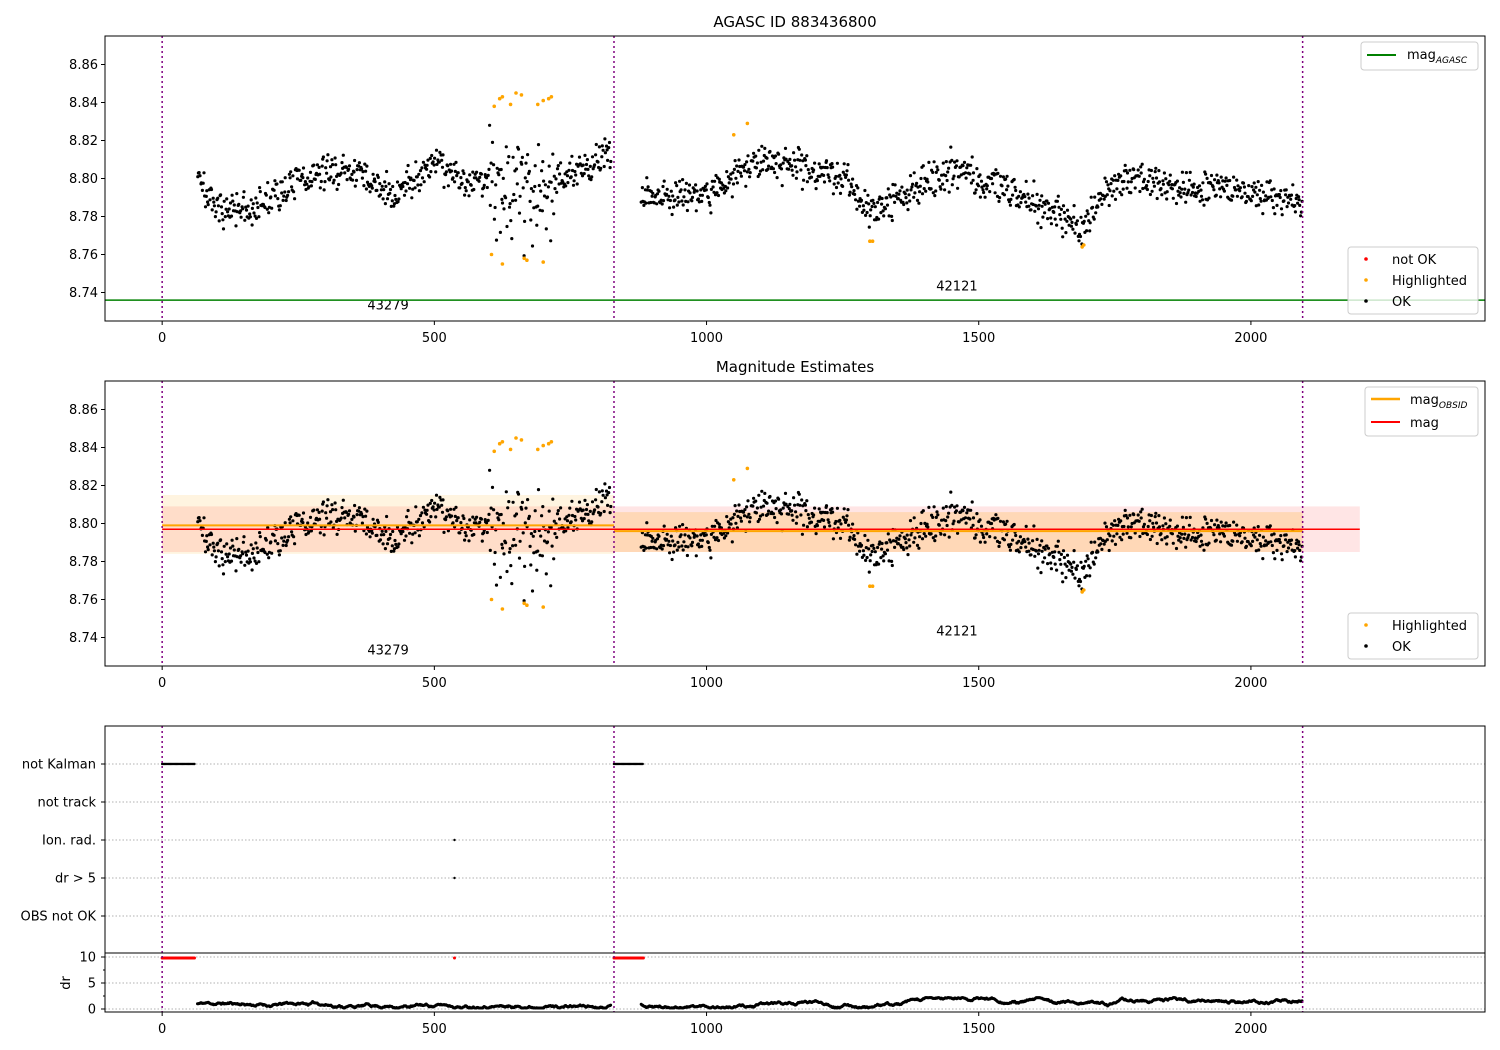 The width and height of the screenshot is (1500, 1050). I want to click on highlighted-point, so click(502, 264).